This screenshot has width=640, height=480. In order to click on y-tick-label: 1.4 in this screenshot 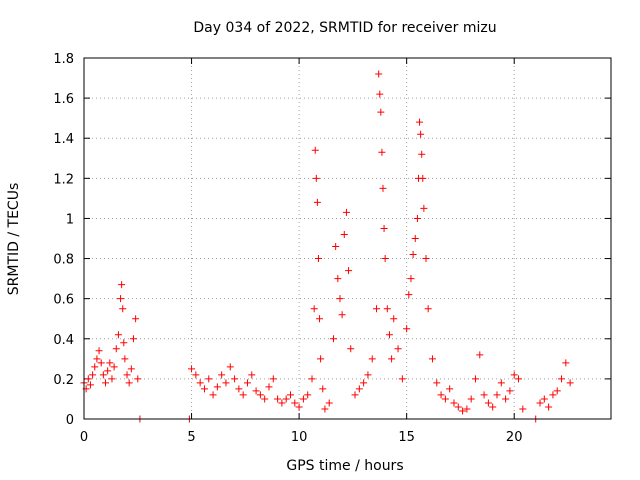, I will do `click(63, 139)`.